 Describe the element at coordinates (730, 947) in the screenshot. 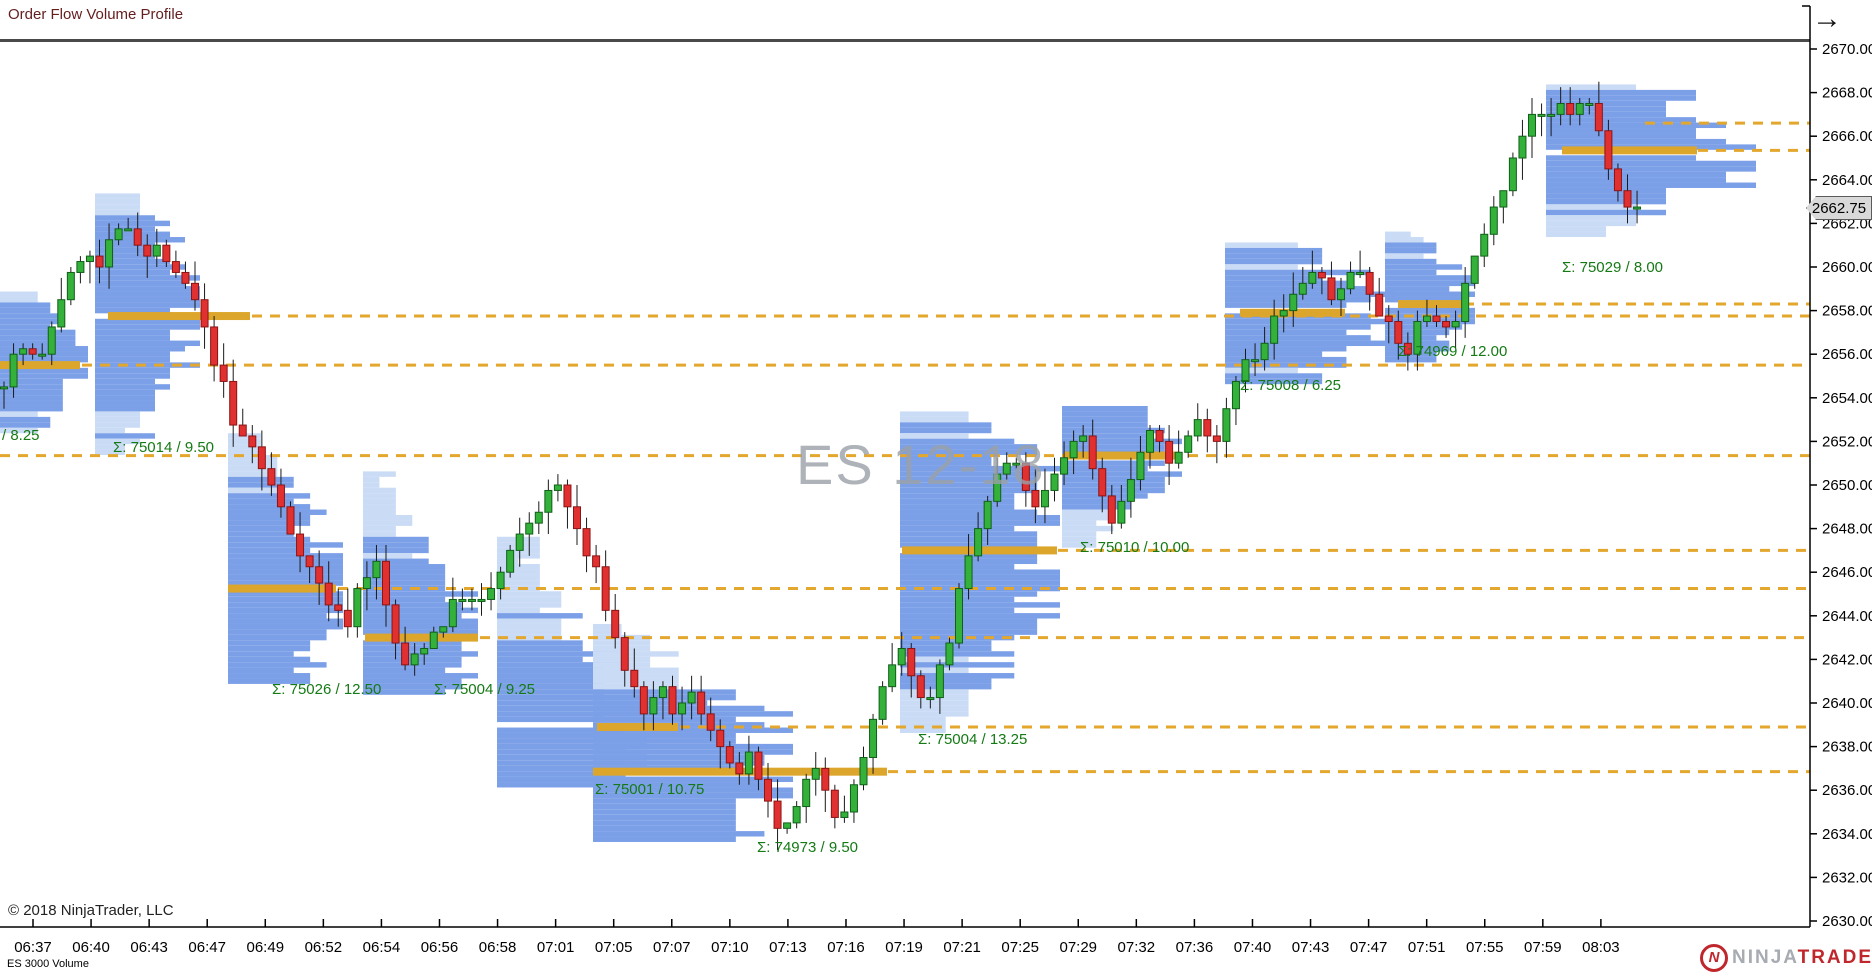

I see `time-axis-label: 07:10` at that location.